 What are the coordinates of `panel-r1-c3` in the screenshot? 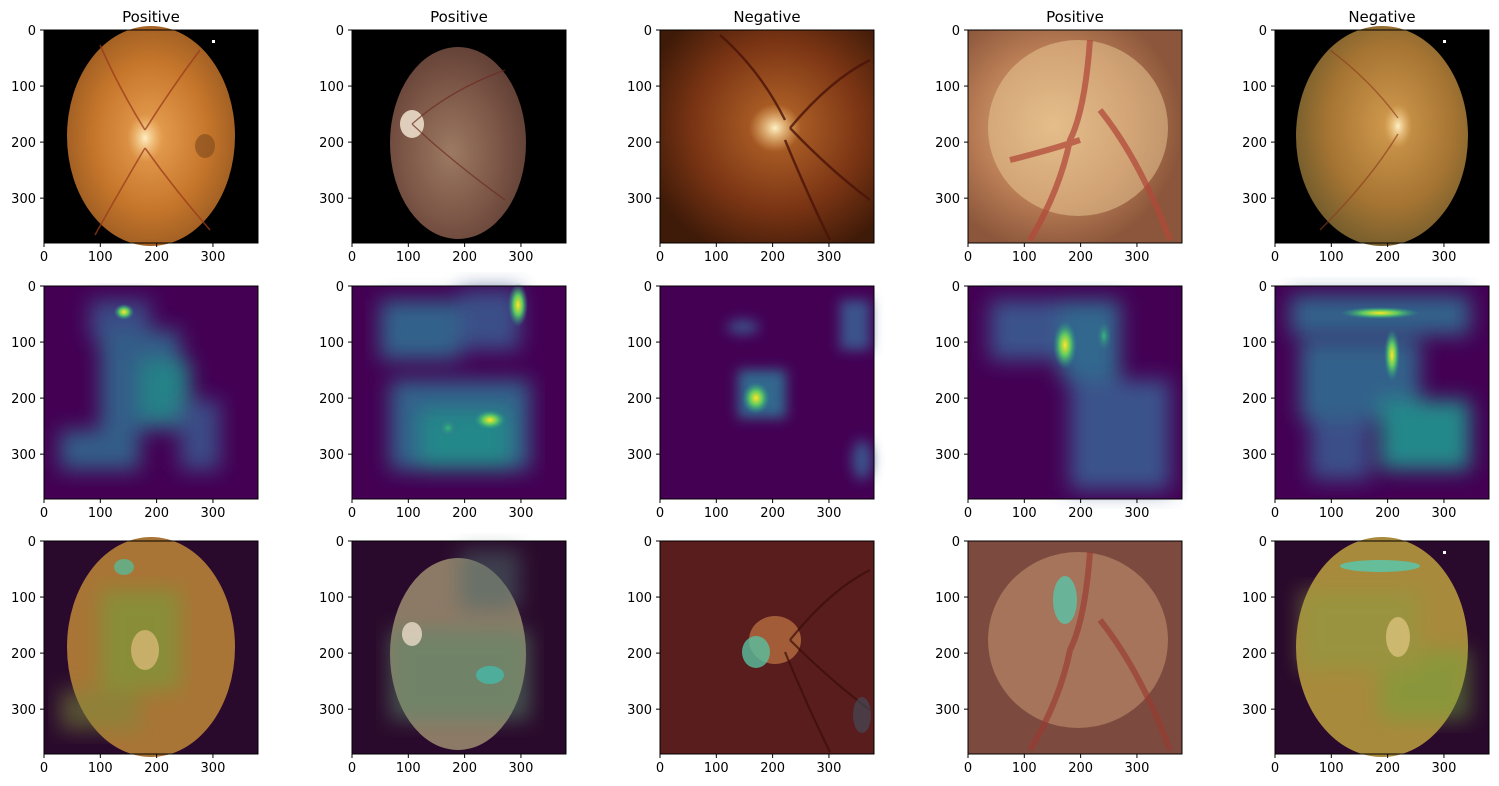 It's located at (767, 136).